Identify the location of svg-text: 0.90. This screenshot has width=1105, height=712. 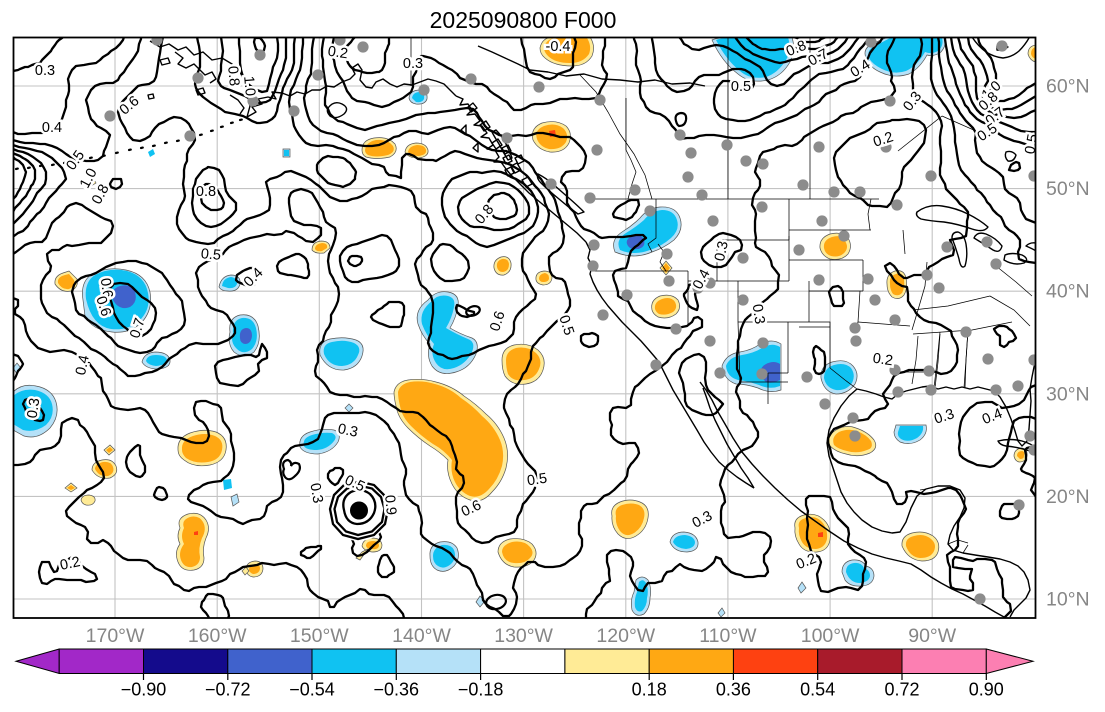
(986, 690).